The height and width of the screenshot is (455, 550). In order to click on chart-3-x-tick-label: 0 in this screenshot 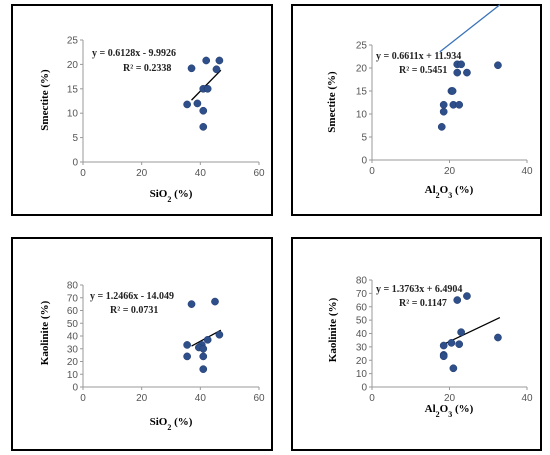, I will do `click(83, 398)`.